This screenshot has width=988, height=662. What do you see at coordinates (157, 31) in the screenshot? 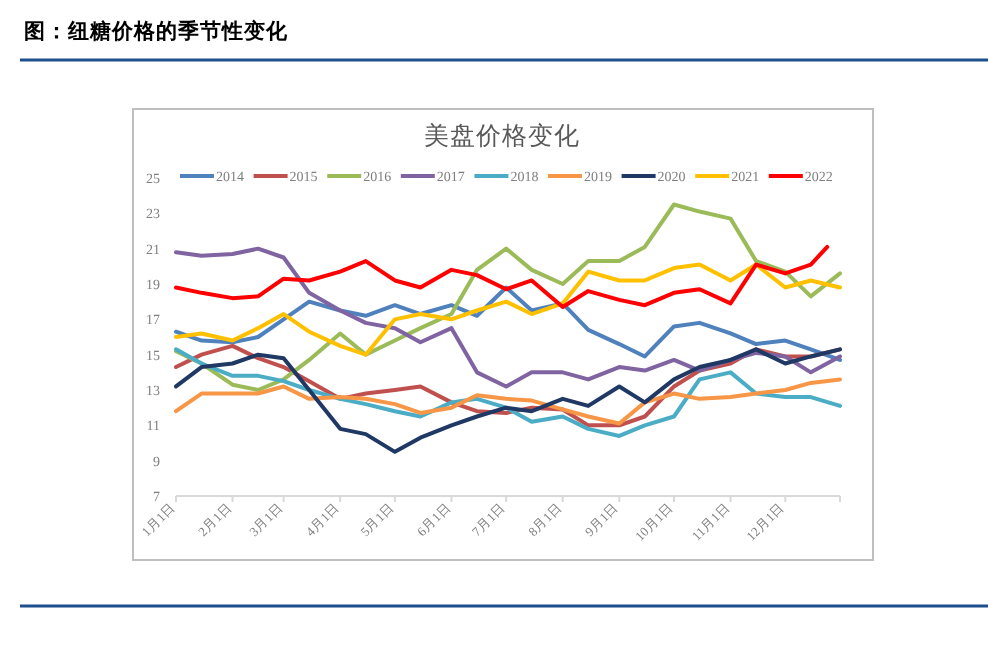
I see `chart-title: 图：纽糖价格的季节性变化` at bounding box center [157, 31].